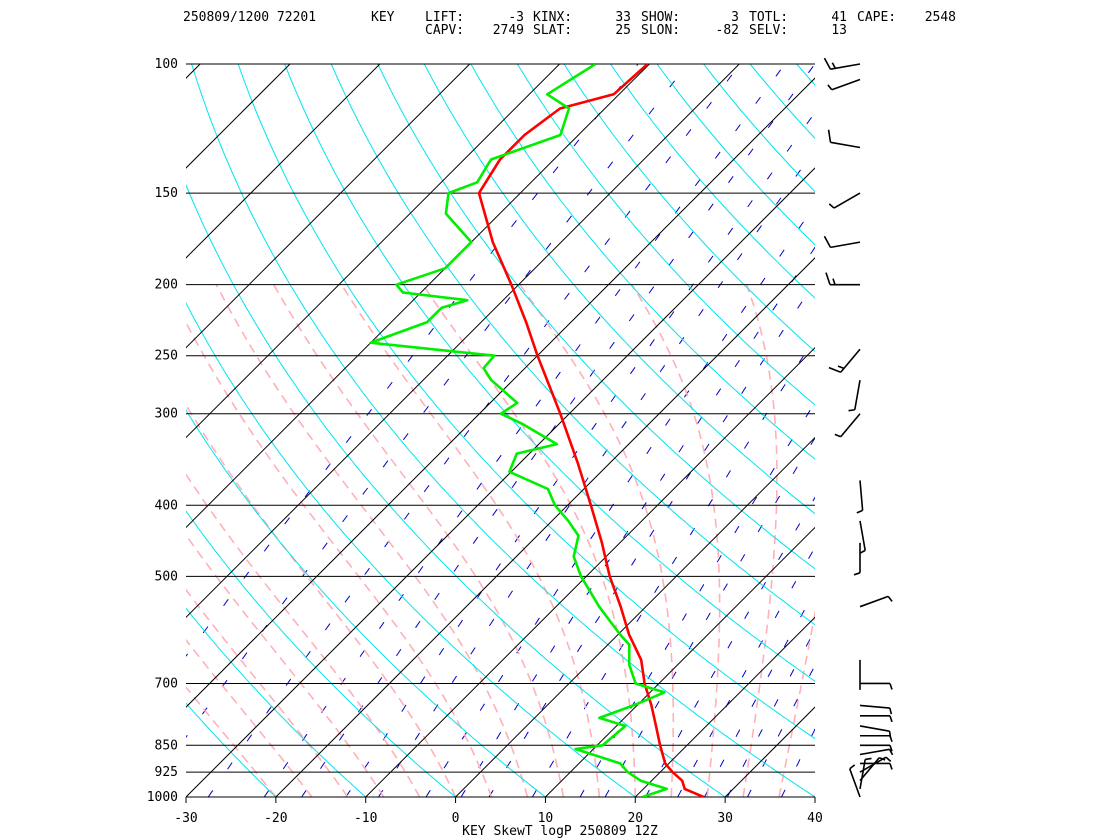 This screenshot has height=840, width=1120. Describe the element at coordinates (727, 30) in the screenshot. I see `slon-value: -82` at that location.